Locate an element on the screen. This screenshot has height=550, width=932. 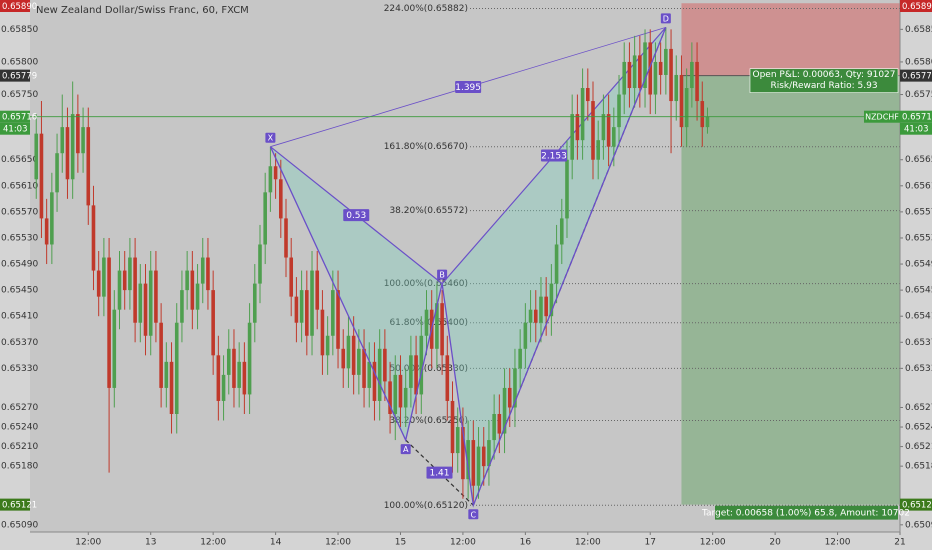
y-tick-label-left: 0.65650 is located at coordinates (19, 160).